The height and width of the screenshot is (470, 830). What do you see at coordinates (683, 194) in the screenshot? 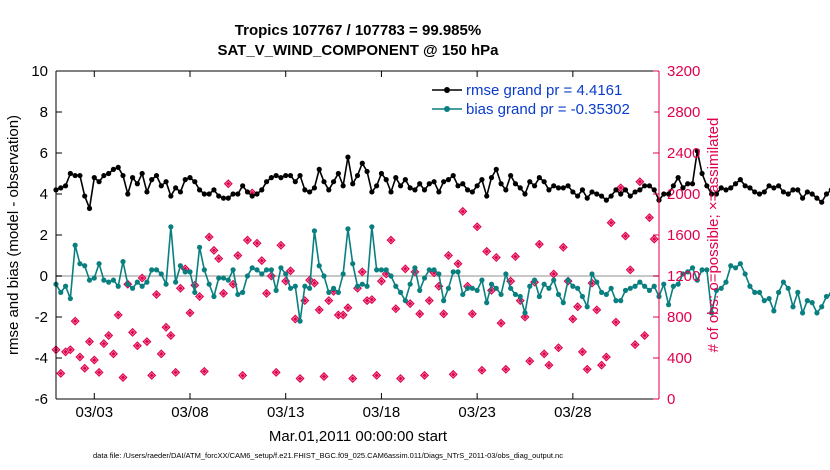
I see `y2-tick-label: 2000` at bounding box center [683, 194].